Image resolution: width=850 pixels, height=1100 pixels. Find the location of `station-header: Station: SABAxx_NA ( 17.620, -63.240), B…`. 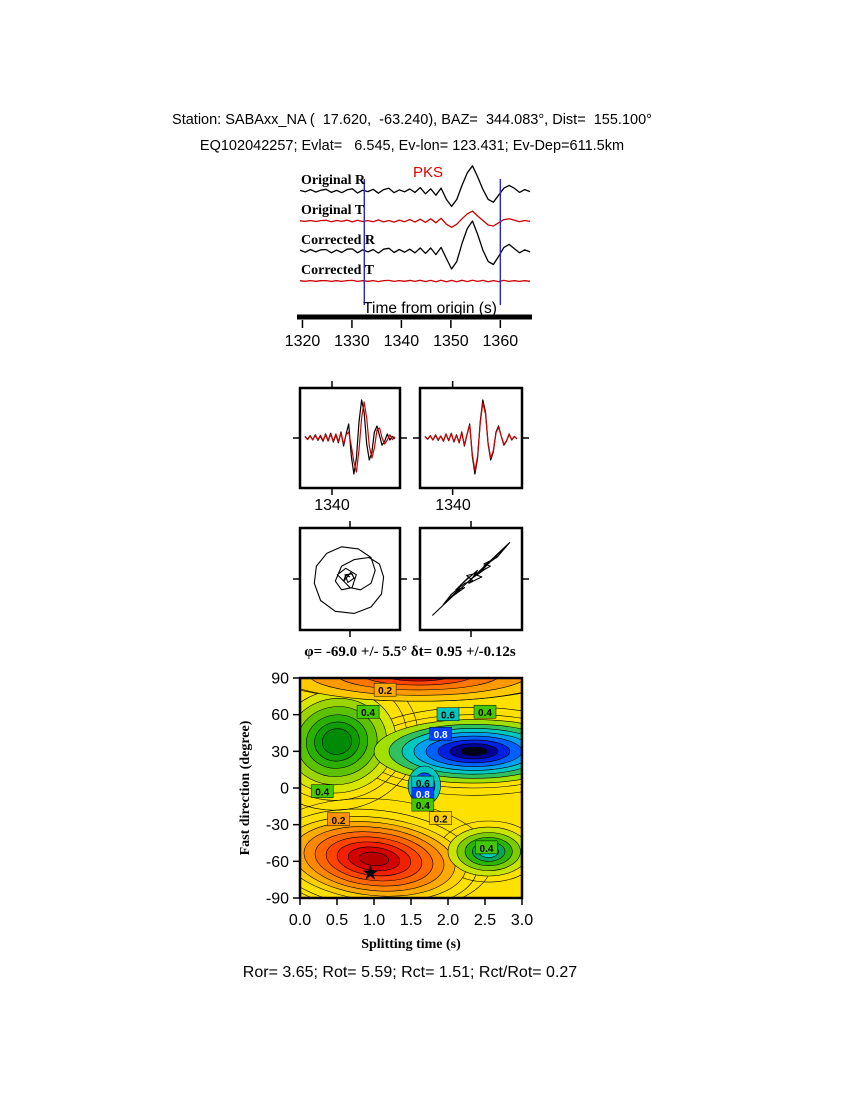

station-header: Station: SABAxx_NA ( 17.620, -63.240), B… is located at coordinates (412, 120).